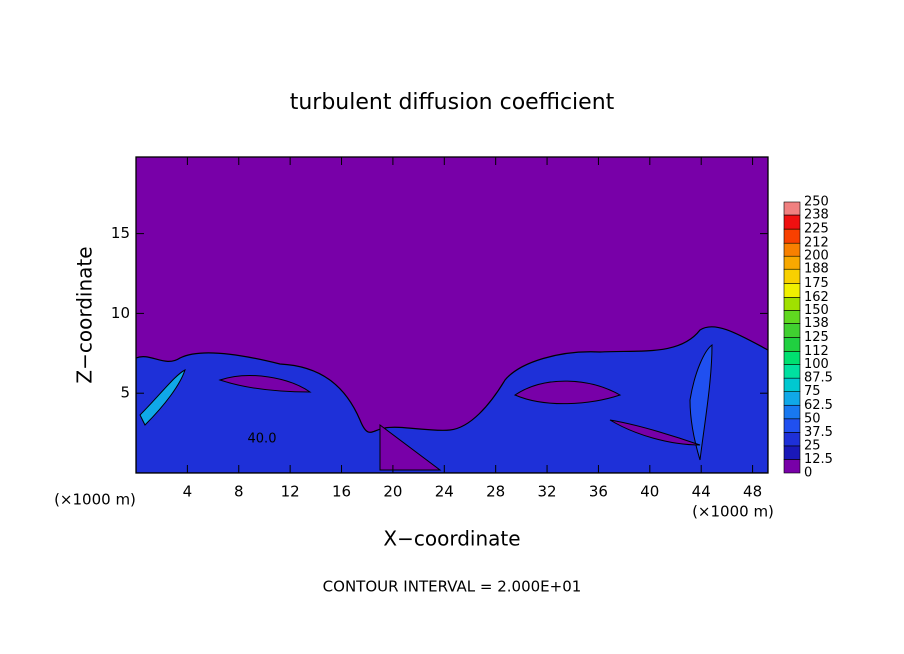 Image resolution: width=904 pixels, height=654 pixels. Describe the element at coordinates (816, 215) in the screenshot. I see `colorbar-label: 238` at that location.